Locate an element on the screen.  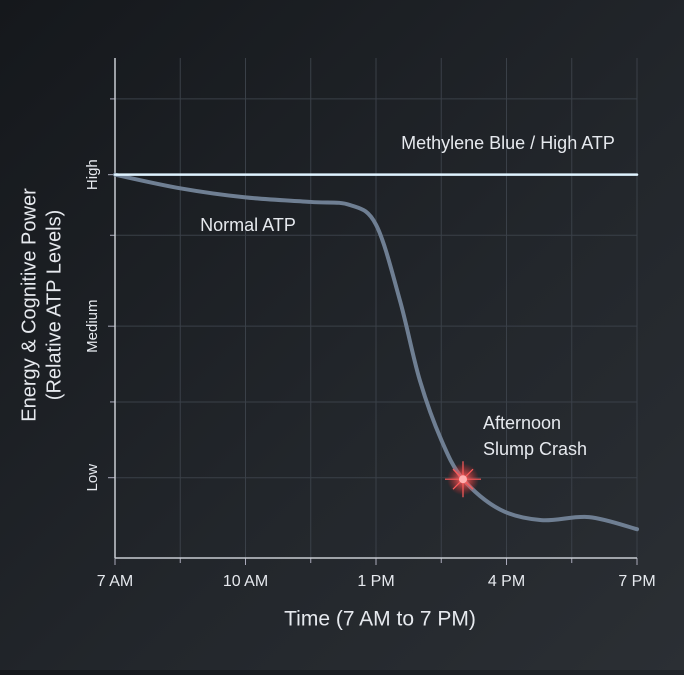
series-label: Normal ATP is located at coordinates (248, 225).